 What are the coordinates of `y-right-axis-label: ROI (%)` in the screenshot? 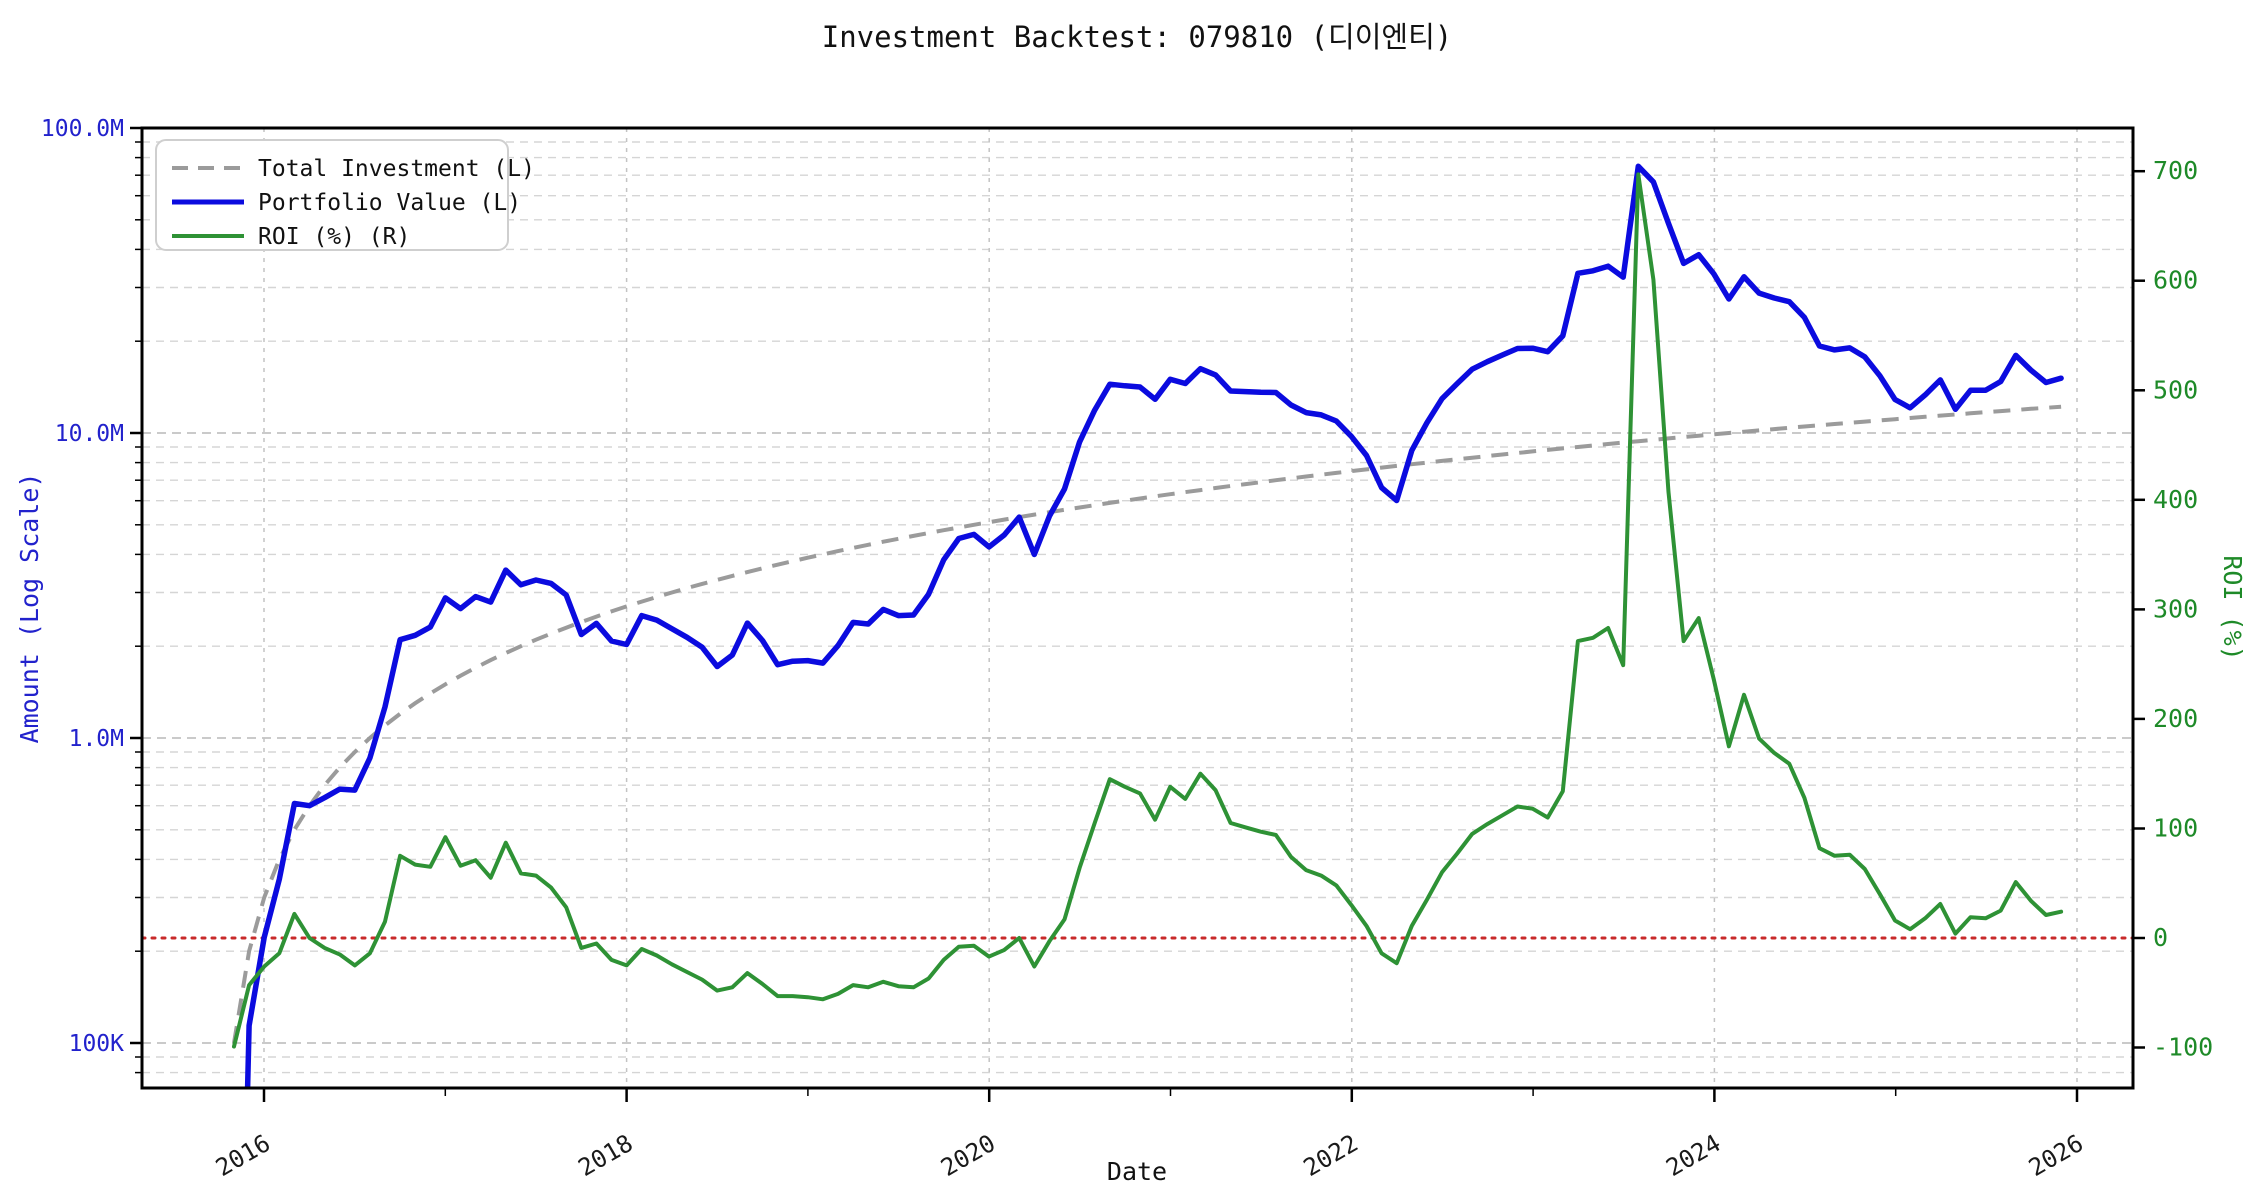 It's located at (2232, 607).